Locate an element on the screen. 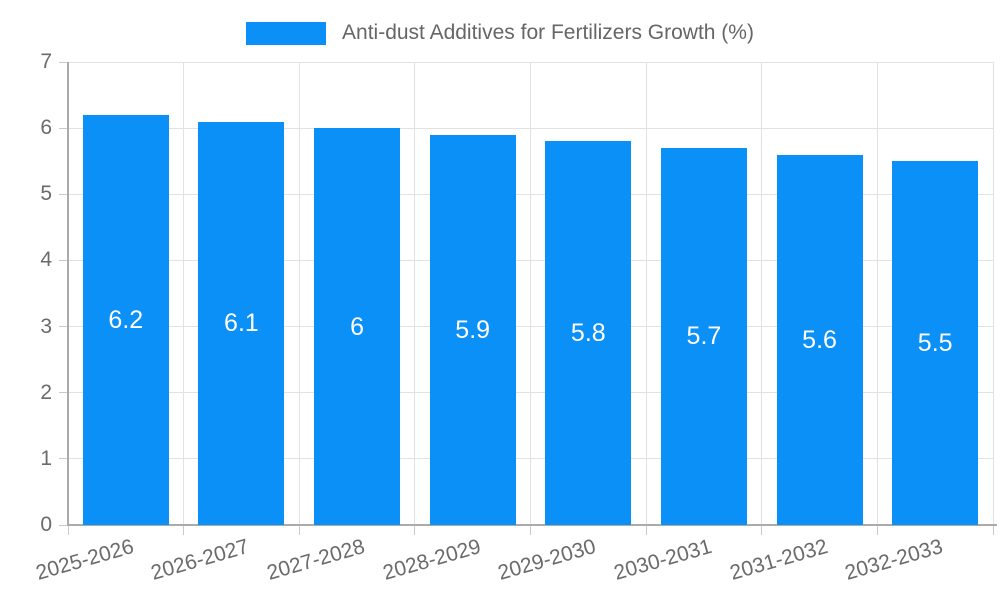 The height and width of the screenshot is (600, 1000). bar-value-label: 5.6 is located at coordinates (819, 339).